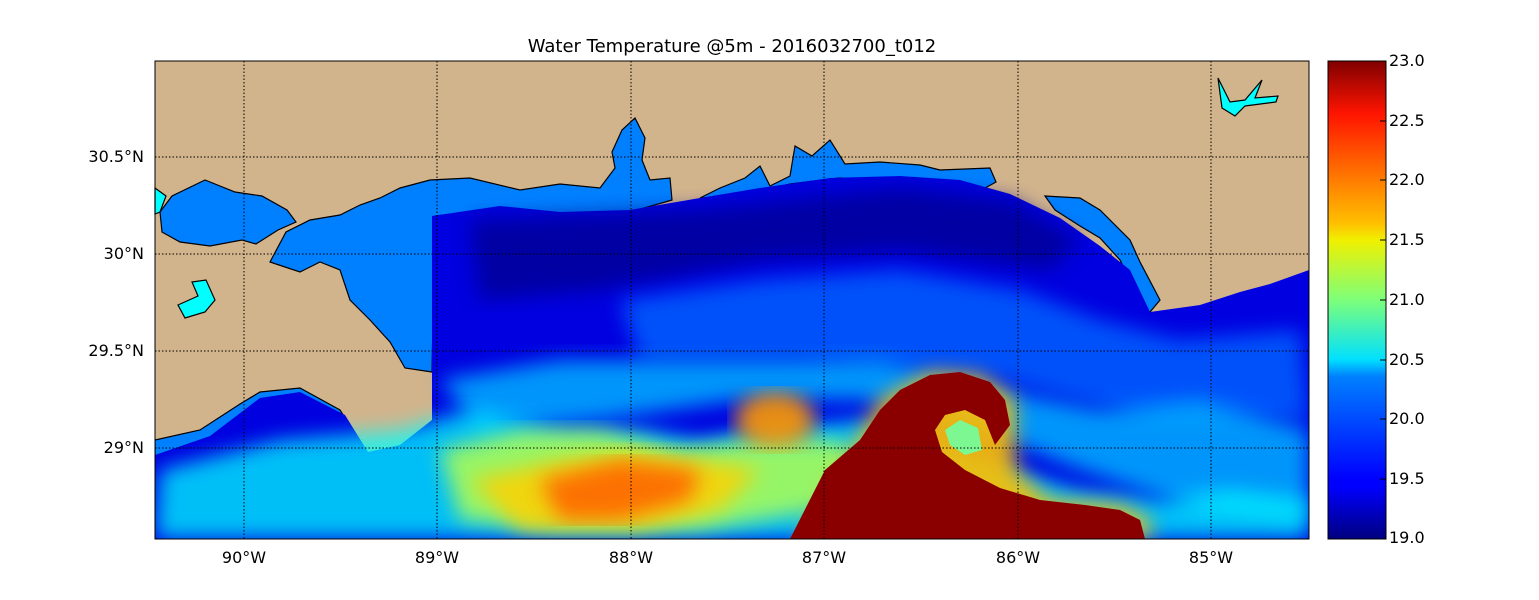  Describe the element at coordinates (244, 557) in the screenshot. I see `x-tick-label: 90°W` at that location.